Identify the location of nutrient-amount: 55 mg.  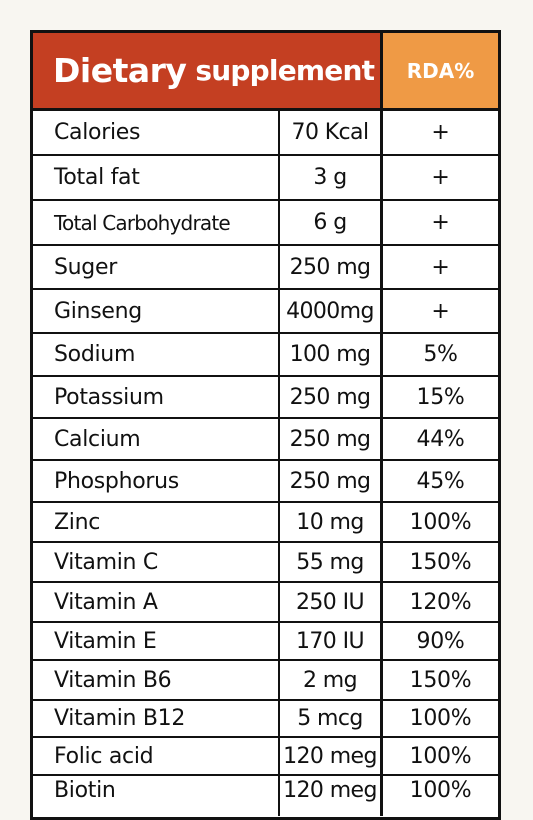
(331, 562).